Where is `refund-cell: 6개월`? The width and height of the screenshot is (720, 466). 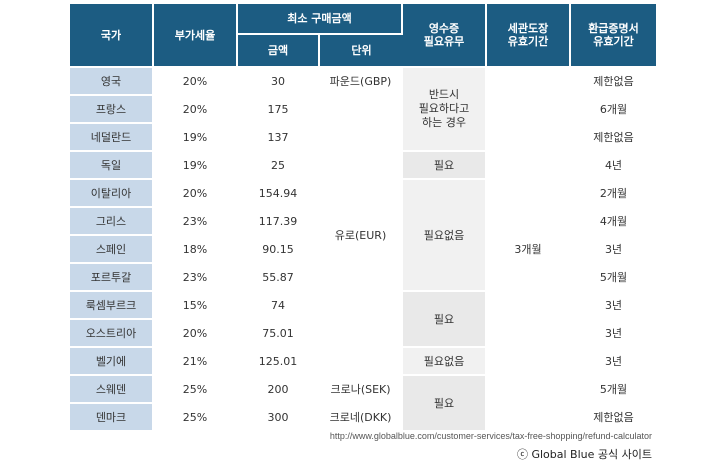 refund-cell: 6개월 is located at coordinates (613, 110).